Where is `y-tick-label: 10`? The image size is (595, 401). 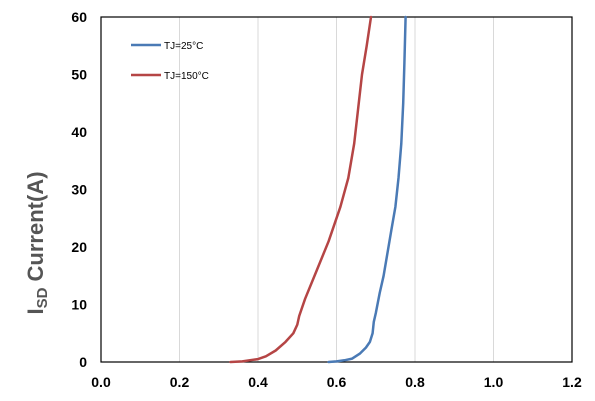
y-tick-label: 10 is located at coordinates (79, 305).